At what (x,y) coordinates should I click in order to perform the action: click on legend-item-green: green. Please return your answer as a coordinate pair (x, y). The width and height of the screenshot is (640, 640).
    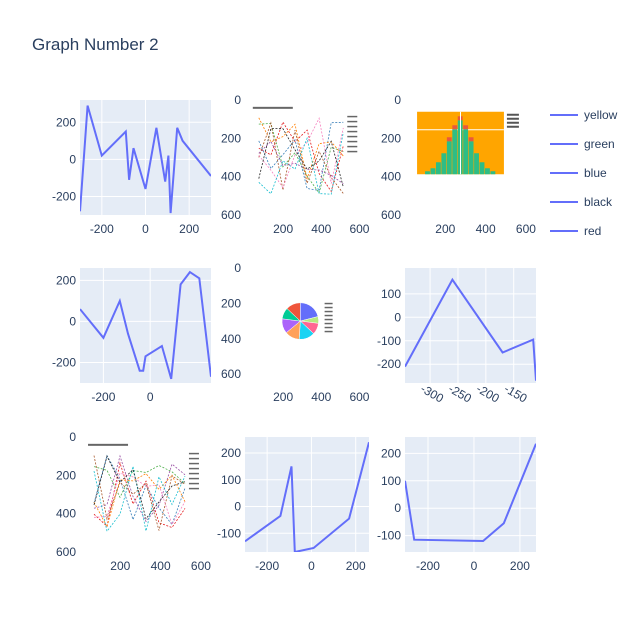
    Looking at the image, I should click on (582, 144).